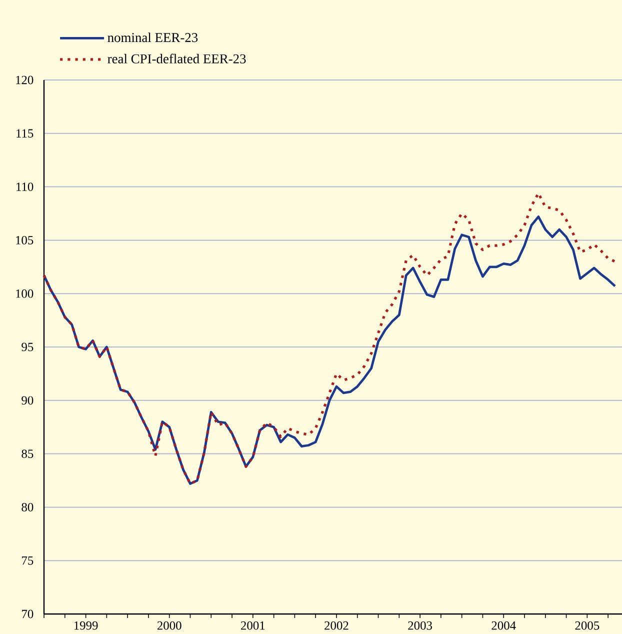 This screenshot has height=634, width=622. Describe the element at coordinates (153, 37) in the screenshot. I see `legend-label: nominal EER-23` at that location.